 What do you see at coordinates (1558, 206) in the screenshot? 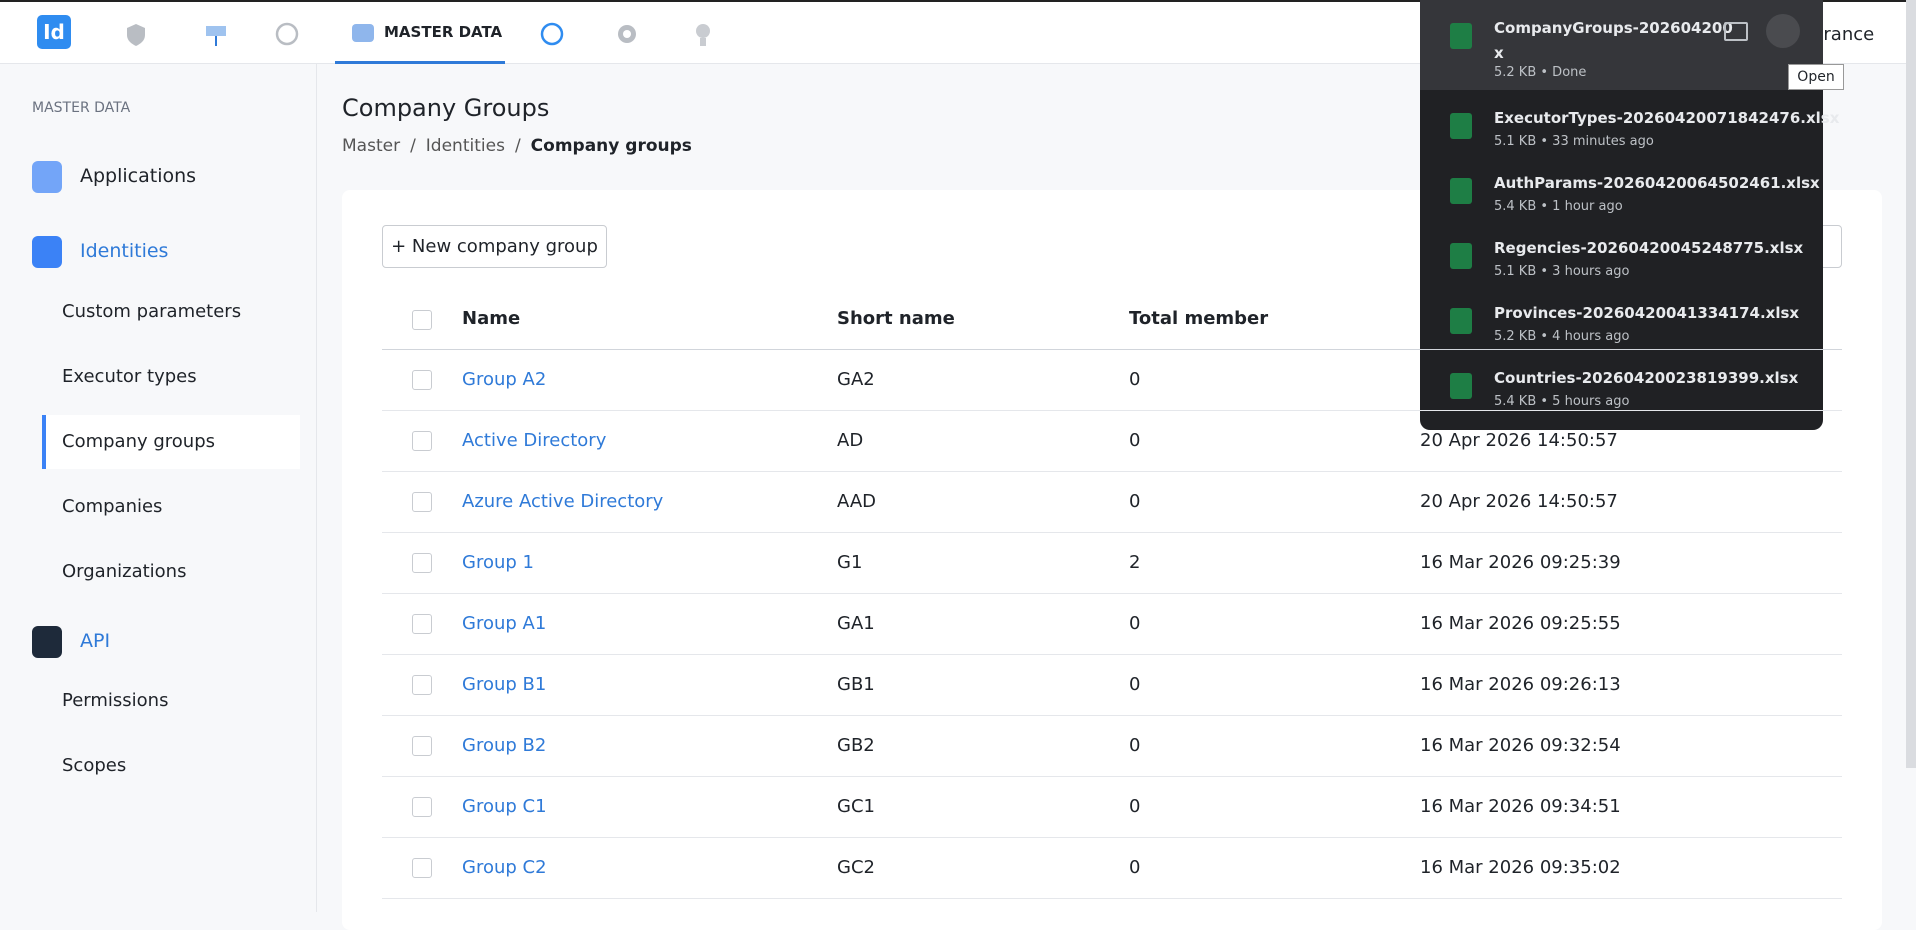
I see `file-info: 5.4 KB • 1 hour ago` at bounding box center [1558, 206].